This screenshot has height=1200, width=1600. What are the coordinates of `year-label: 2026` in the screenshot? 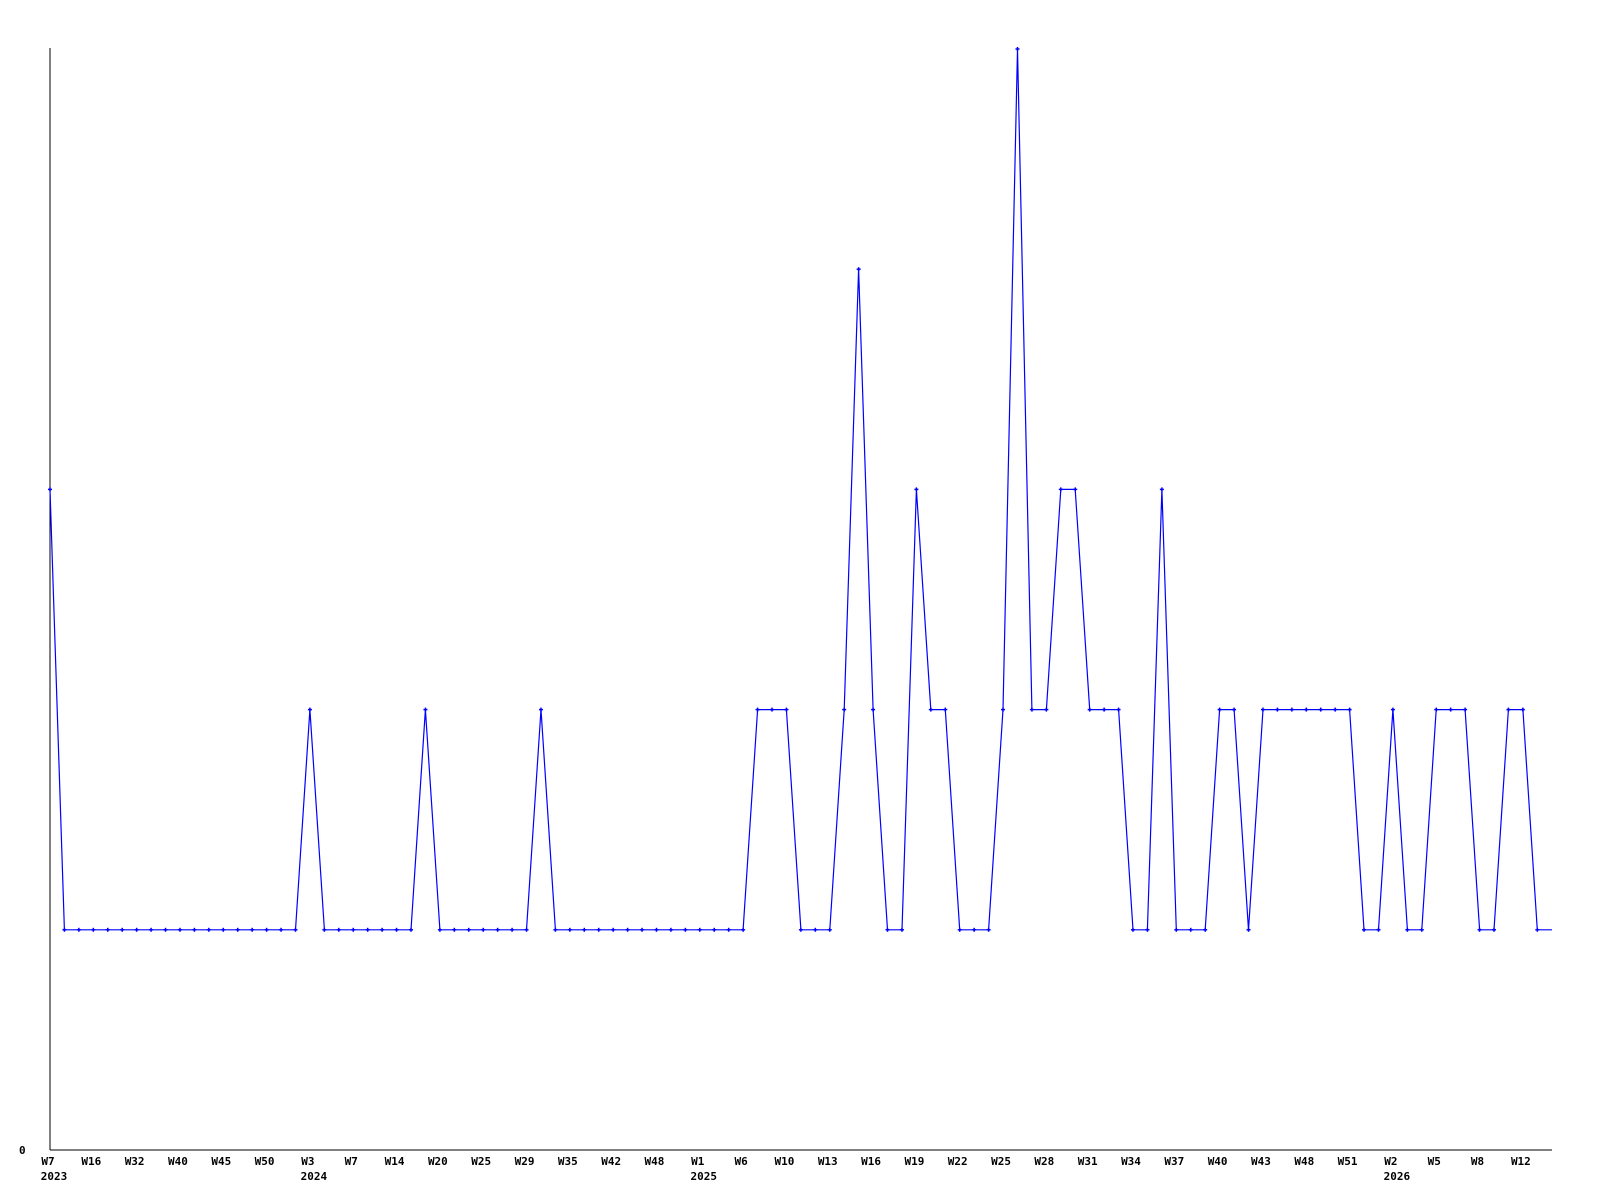 It's located at (1397, 1176).